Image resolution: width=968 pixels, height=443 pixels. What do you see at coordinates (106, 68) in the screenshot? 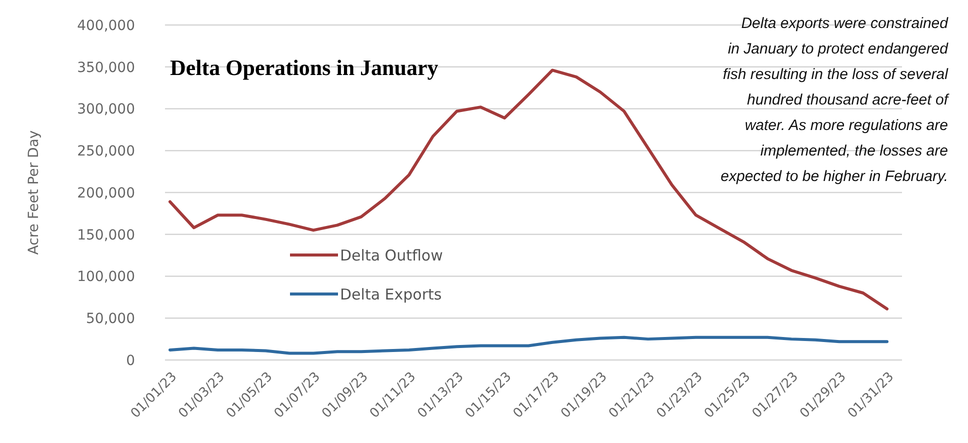
I see `y-tick-label: 350,000` at bounding box center [106, 68].